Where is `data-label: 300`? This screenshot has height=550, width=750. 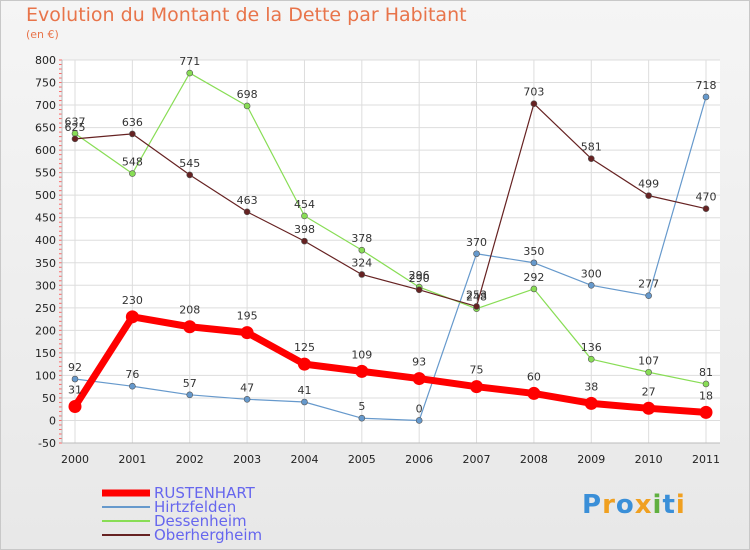 data-label: 300 is located at coordinates (591, 273).